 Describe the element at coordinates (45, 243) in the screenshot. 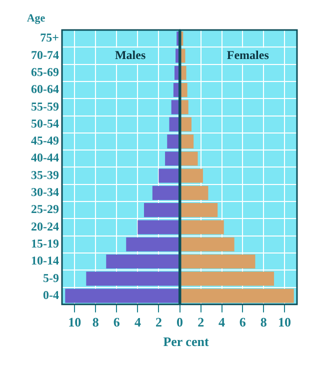

I see `y-tick-label: 15-19` at that location.